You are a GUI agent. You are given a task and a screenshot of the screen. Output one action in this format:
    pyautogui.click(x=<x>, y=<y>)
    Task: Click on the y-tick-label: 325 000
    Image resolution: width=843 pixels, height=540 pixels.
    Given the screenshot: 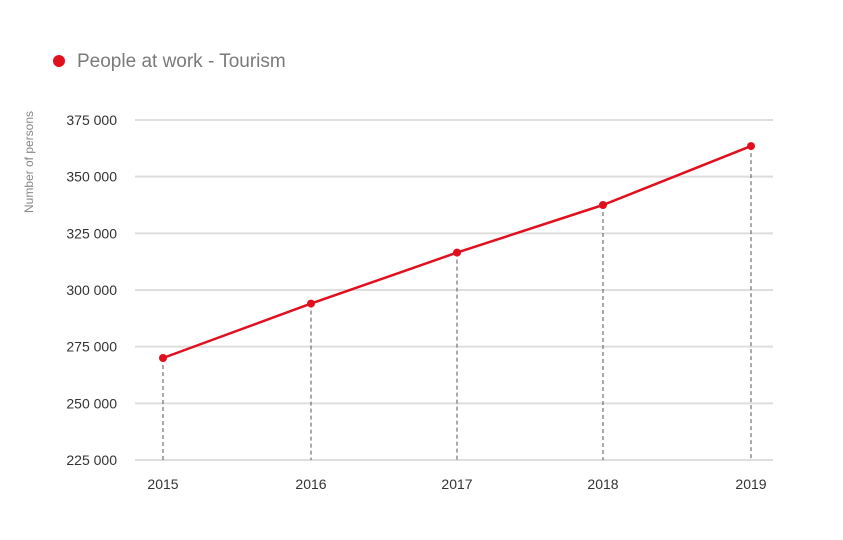 What is the action you would take?
    pyautogui.click(x=91, y=233)
    